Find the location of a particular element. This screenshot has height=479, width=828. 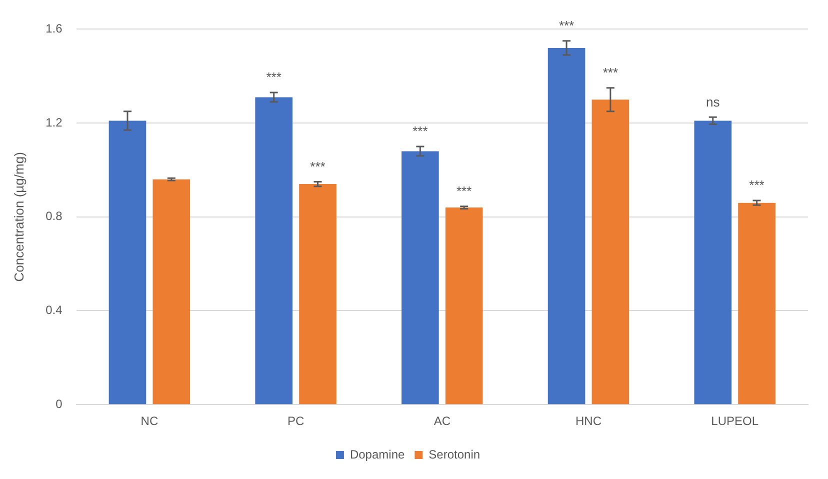

annotation: ns is located at coordinates (713, 102).